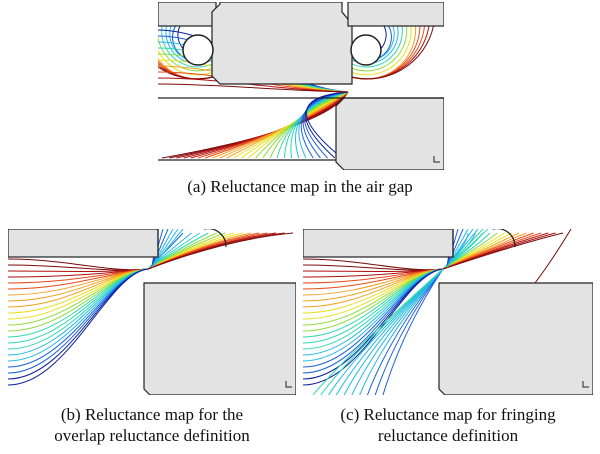 This screenshot has width=600, height=454. I want to click on panel-a-gap-line, so click(253, 88).